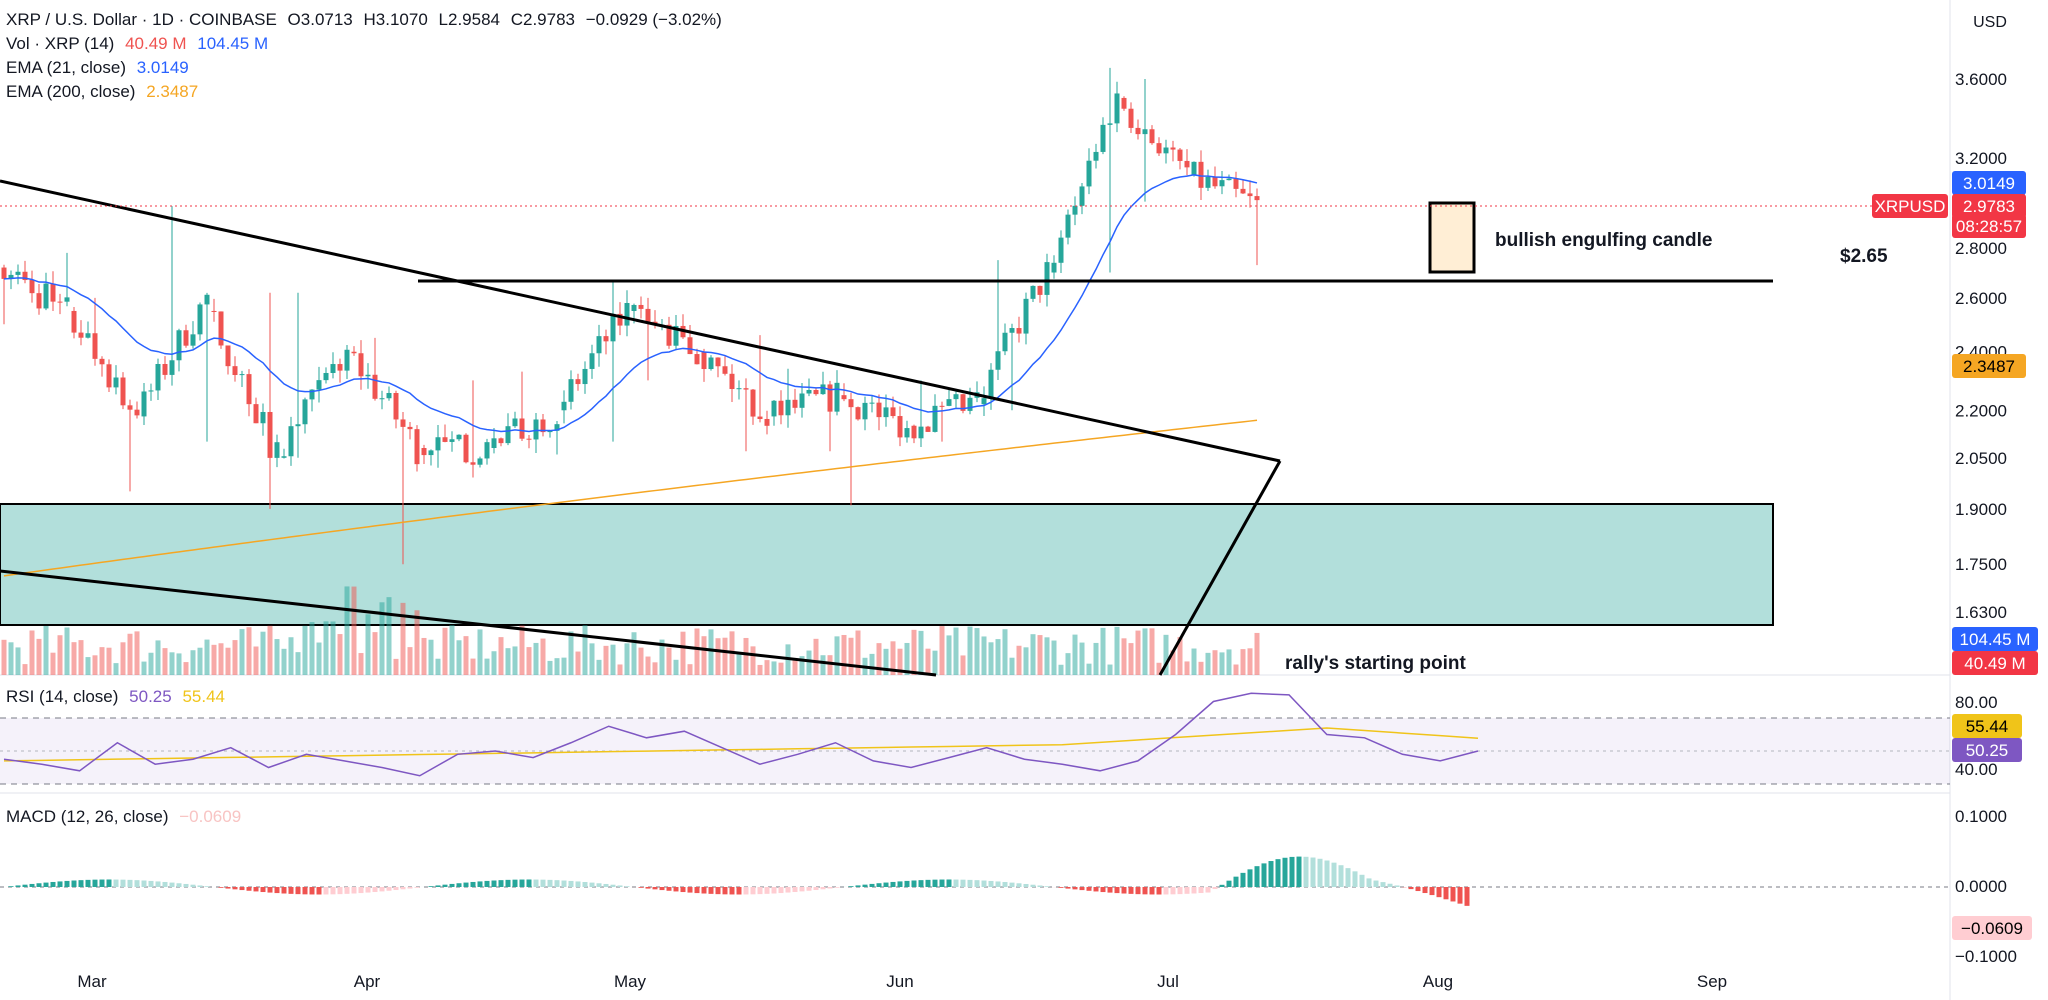 This screenshot has height=1000, width=2048. Describe the element at coordinates (364, 92) in the screenshot. I see `ema200-row: EMA (200, close) 2.3487` at that location.